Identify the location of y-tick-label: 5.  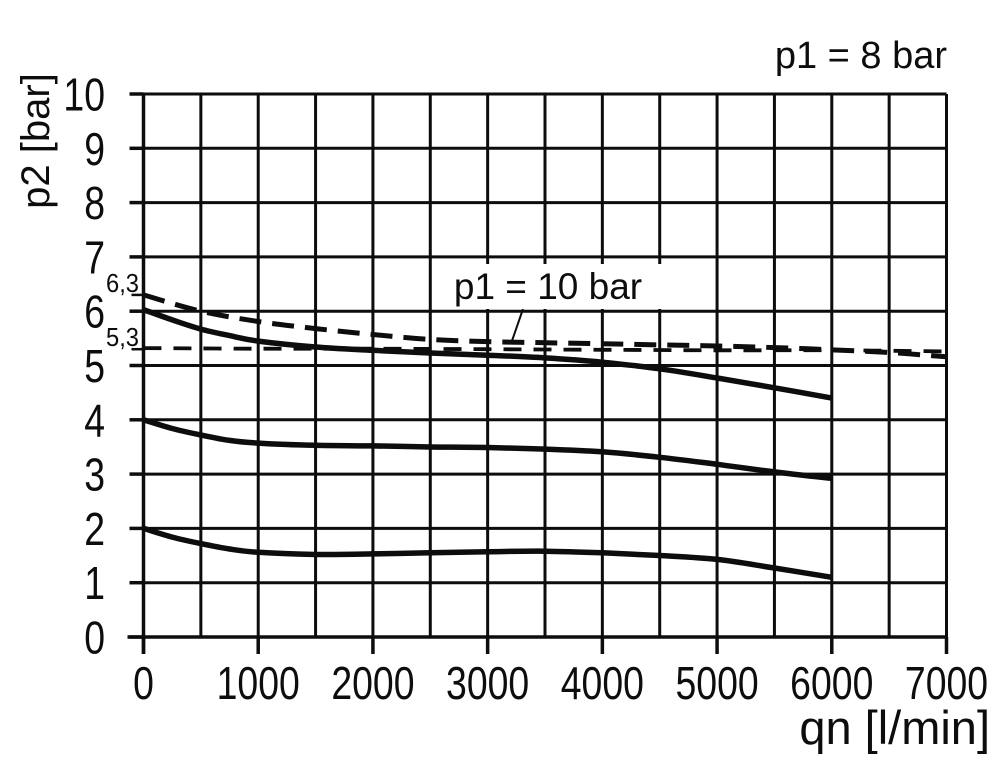
(94, 366).